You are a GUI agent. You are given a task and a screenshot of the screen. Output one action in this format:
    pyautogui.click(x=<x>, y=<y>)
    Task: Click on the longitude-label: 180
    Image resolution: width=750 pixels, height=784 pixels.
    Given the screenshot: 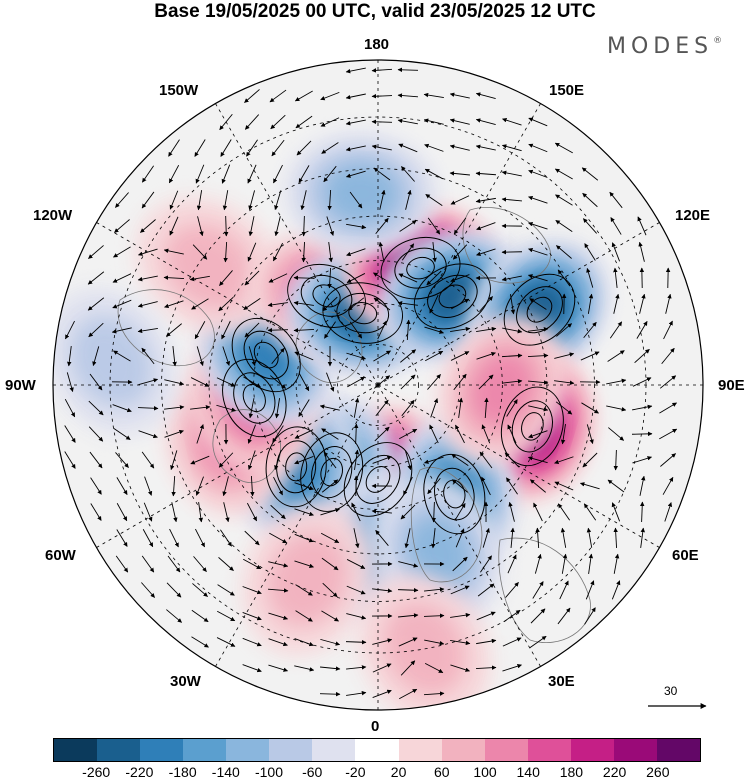 What is the action you would take?
    pyautogui.click(x=376, y=45)
    